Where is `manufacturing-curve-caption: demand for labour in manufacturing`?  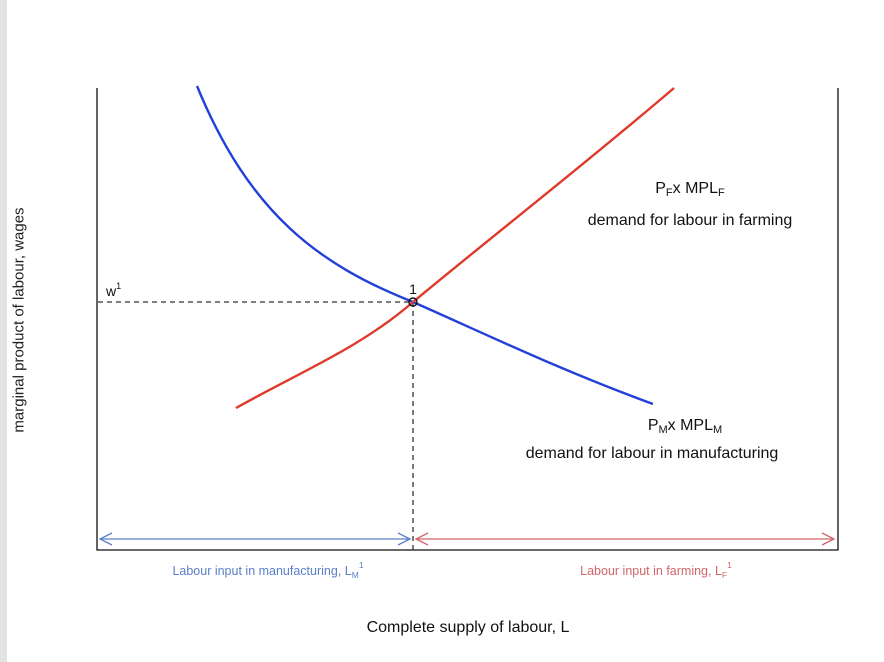
manufacturing-curve-caption: demand for labour in manufacturing is located at coordinates (652, 453).